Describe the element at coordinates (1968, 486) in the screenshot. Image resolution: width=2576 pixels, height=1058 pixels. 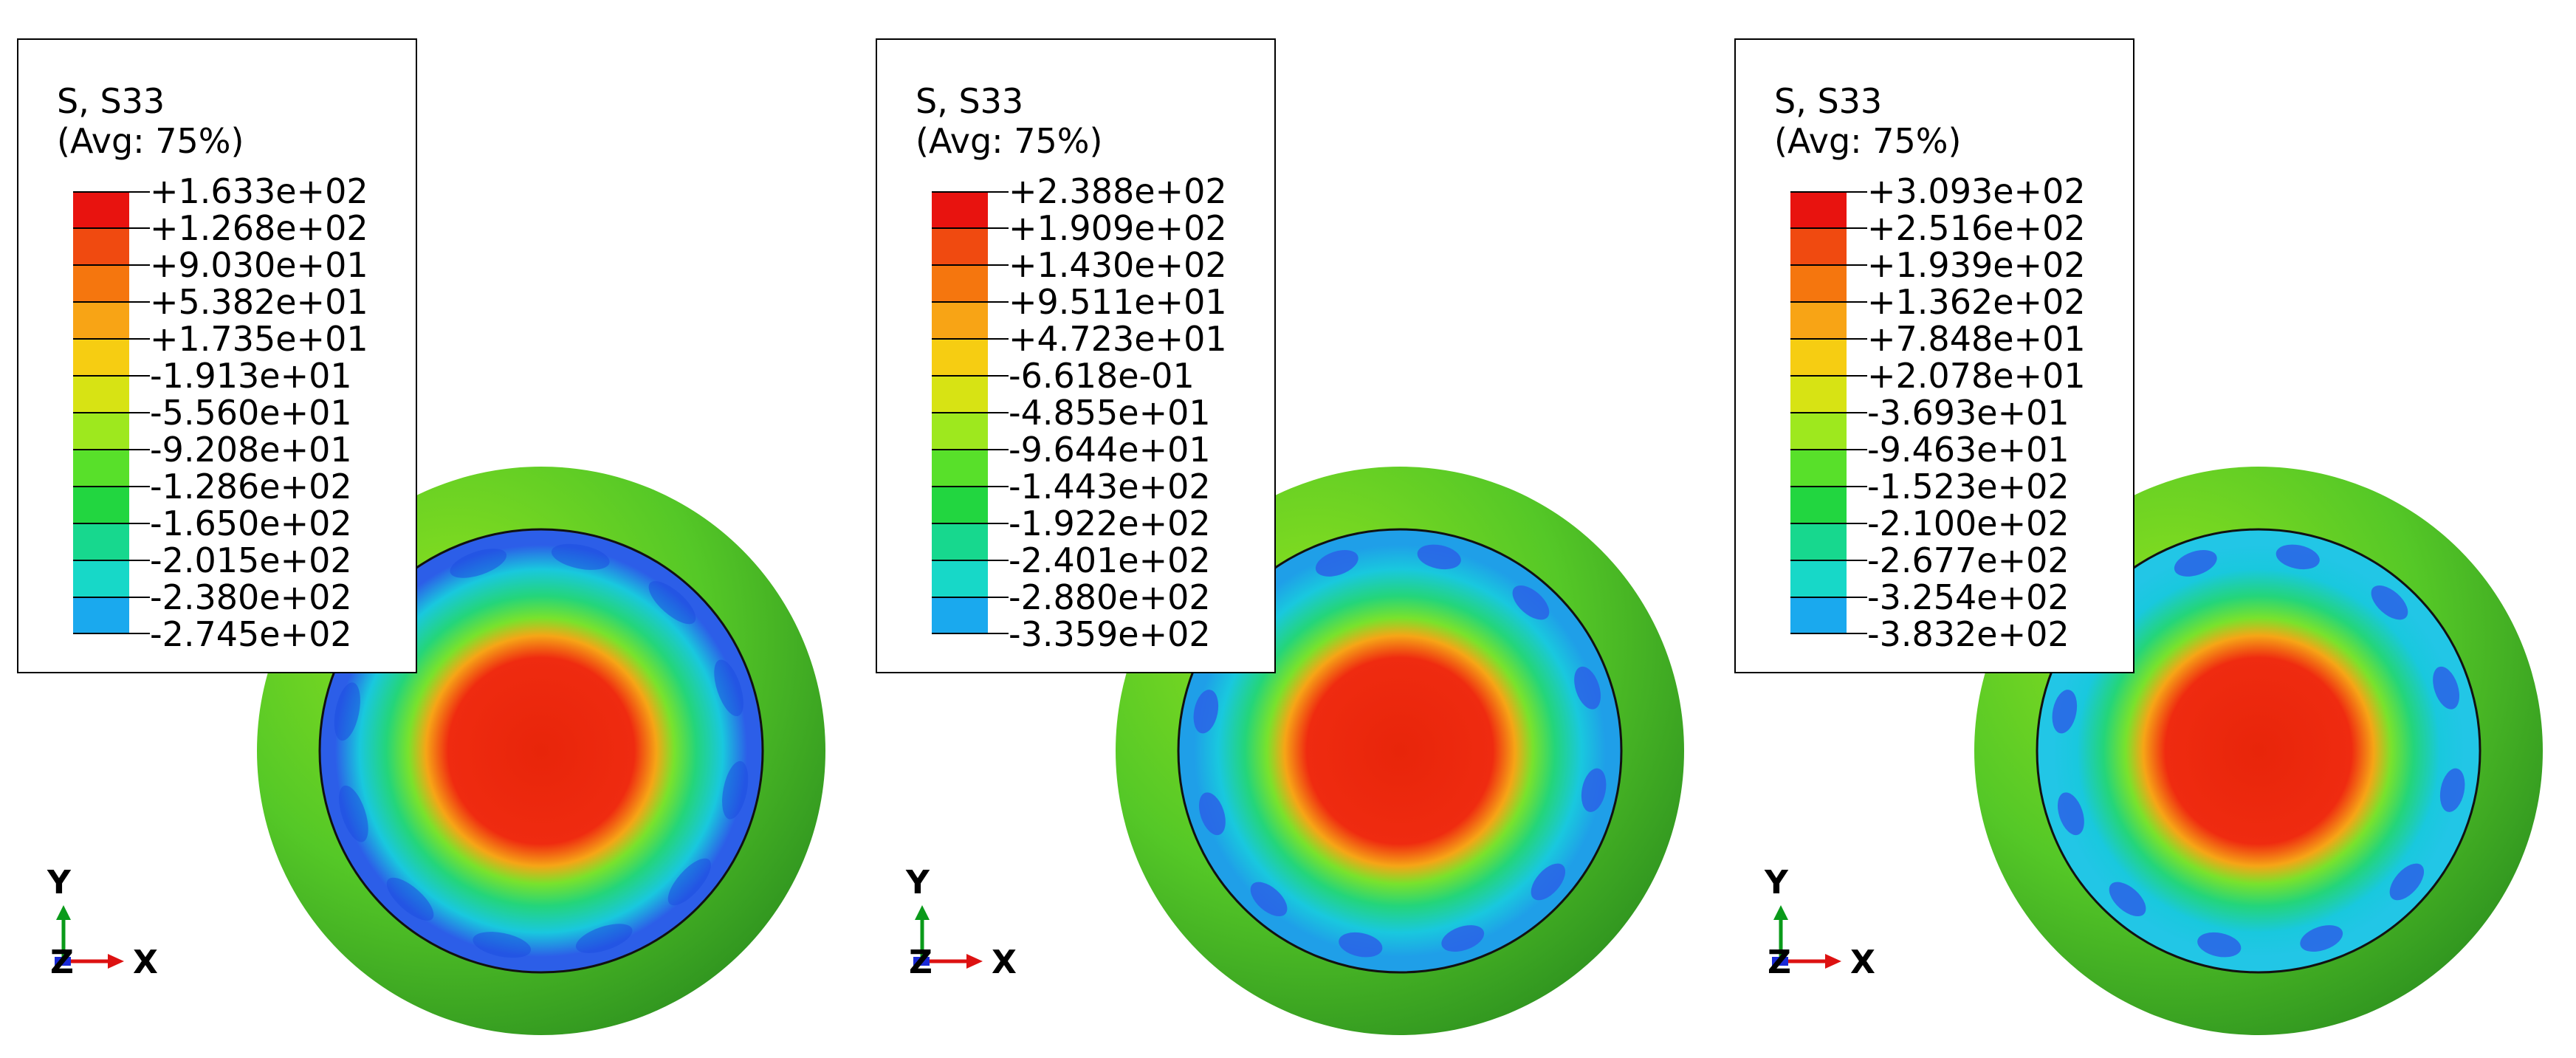
I see `legend-value: -1.523e+02` at that location.